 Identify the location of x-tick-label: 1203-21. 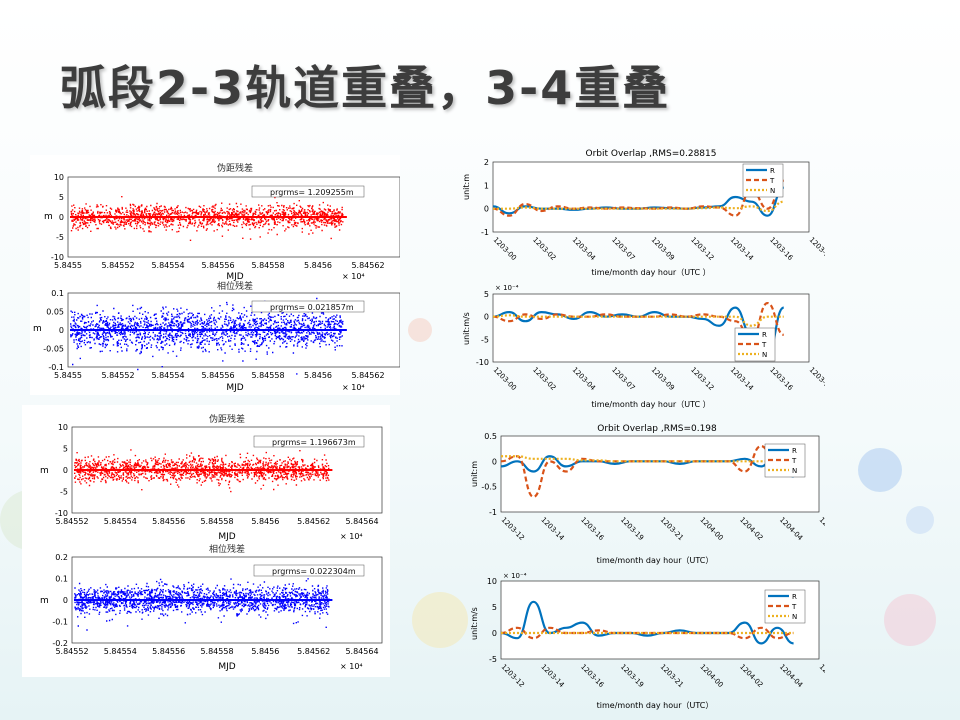
(672, 529).